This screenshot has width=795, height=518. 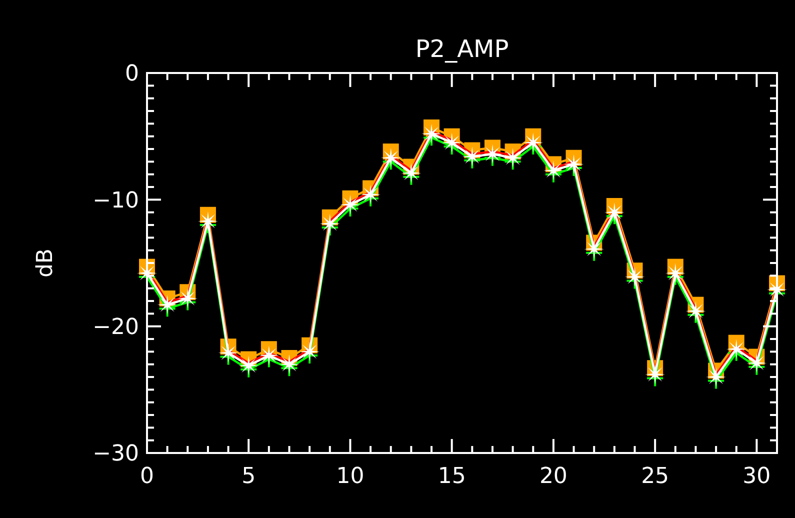 What do you see at coordinates (115, 201) in the screenshot?
I see `y-tick-label: −10` at bounding box center [115, 201].